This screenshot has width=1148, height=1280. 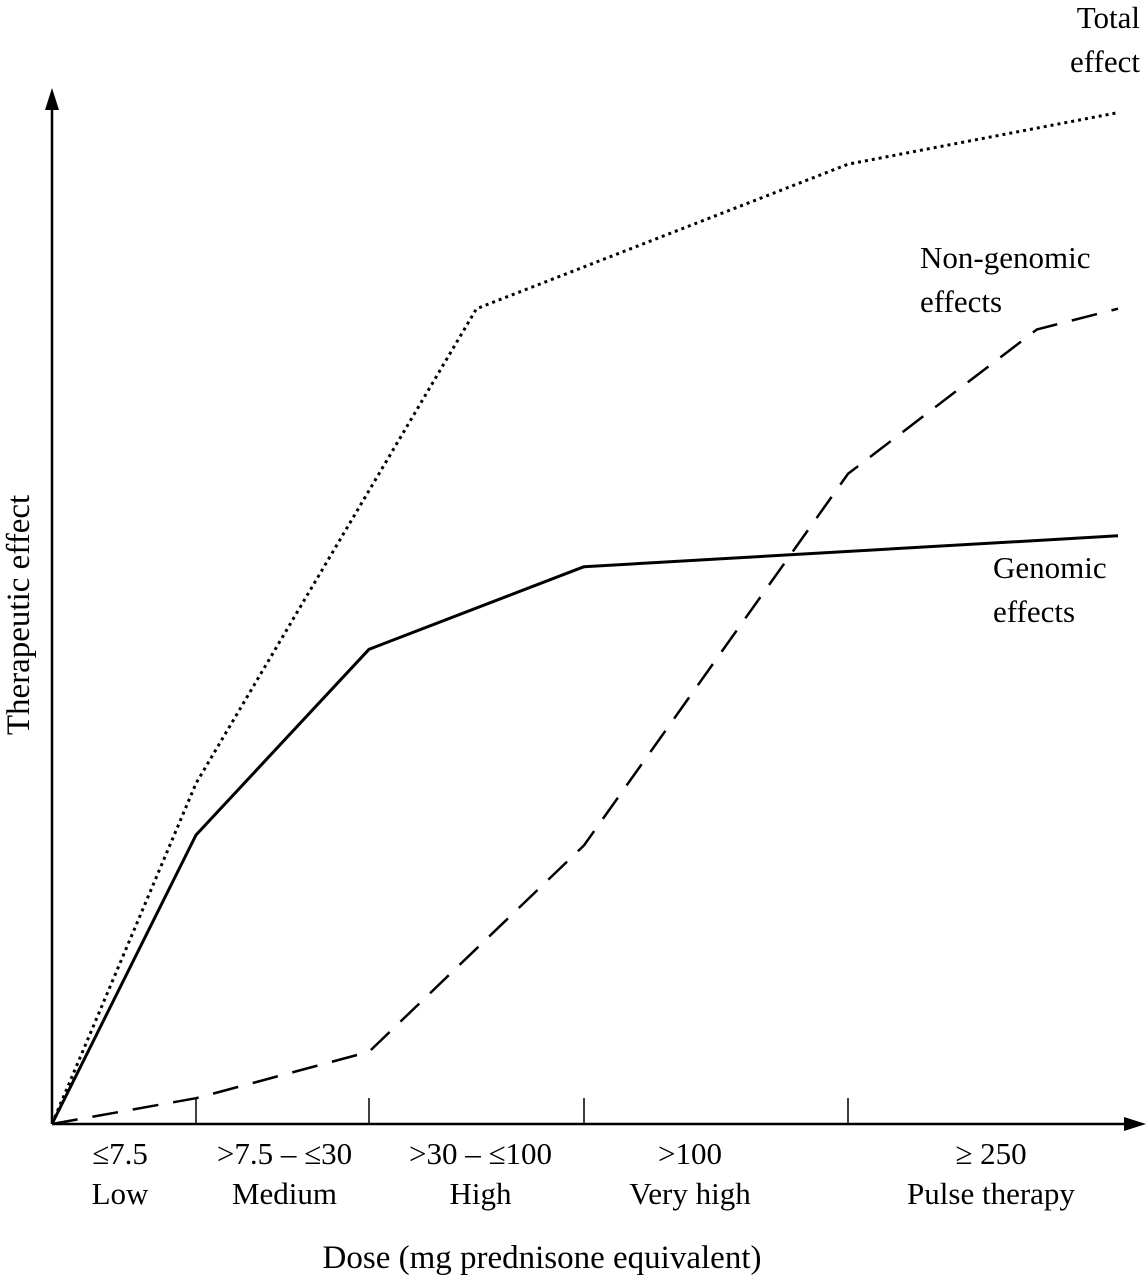 What do you see at coordinates (1105, 61) in the screenshot?
I see `series-label: effect` at bounding box center [1105, 61].